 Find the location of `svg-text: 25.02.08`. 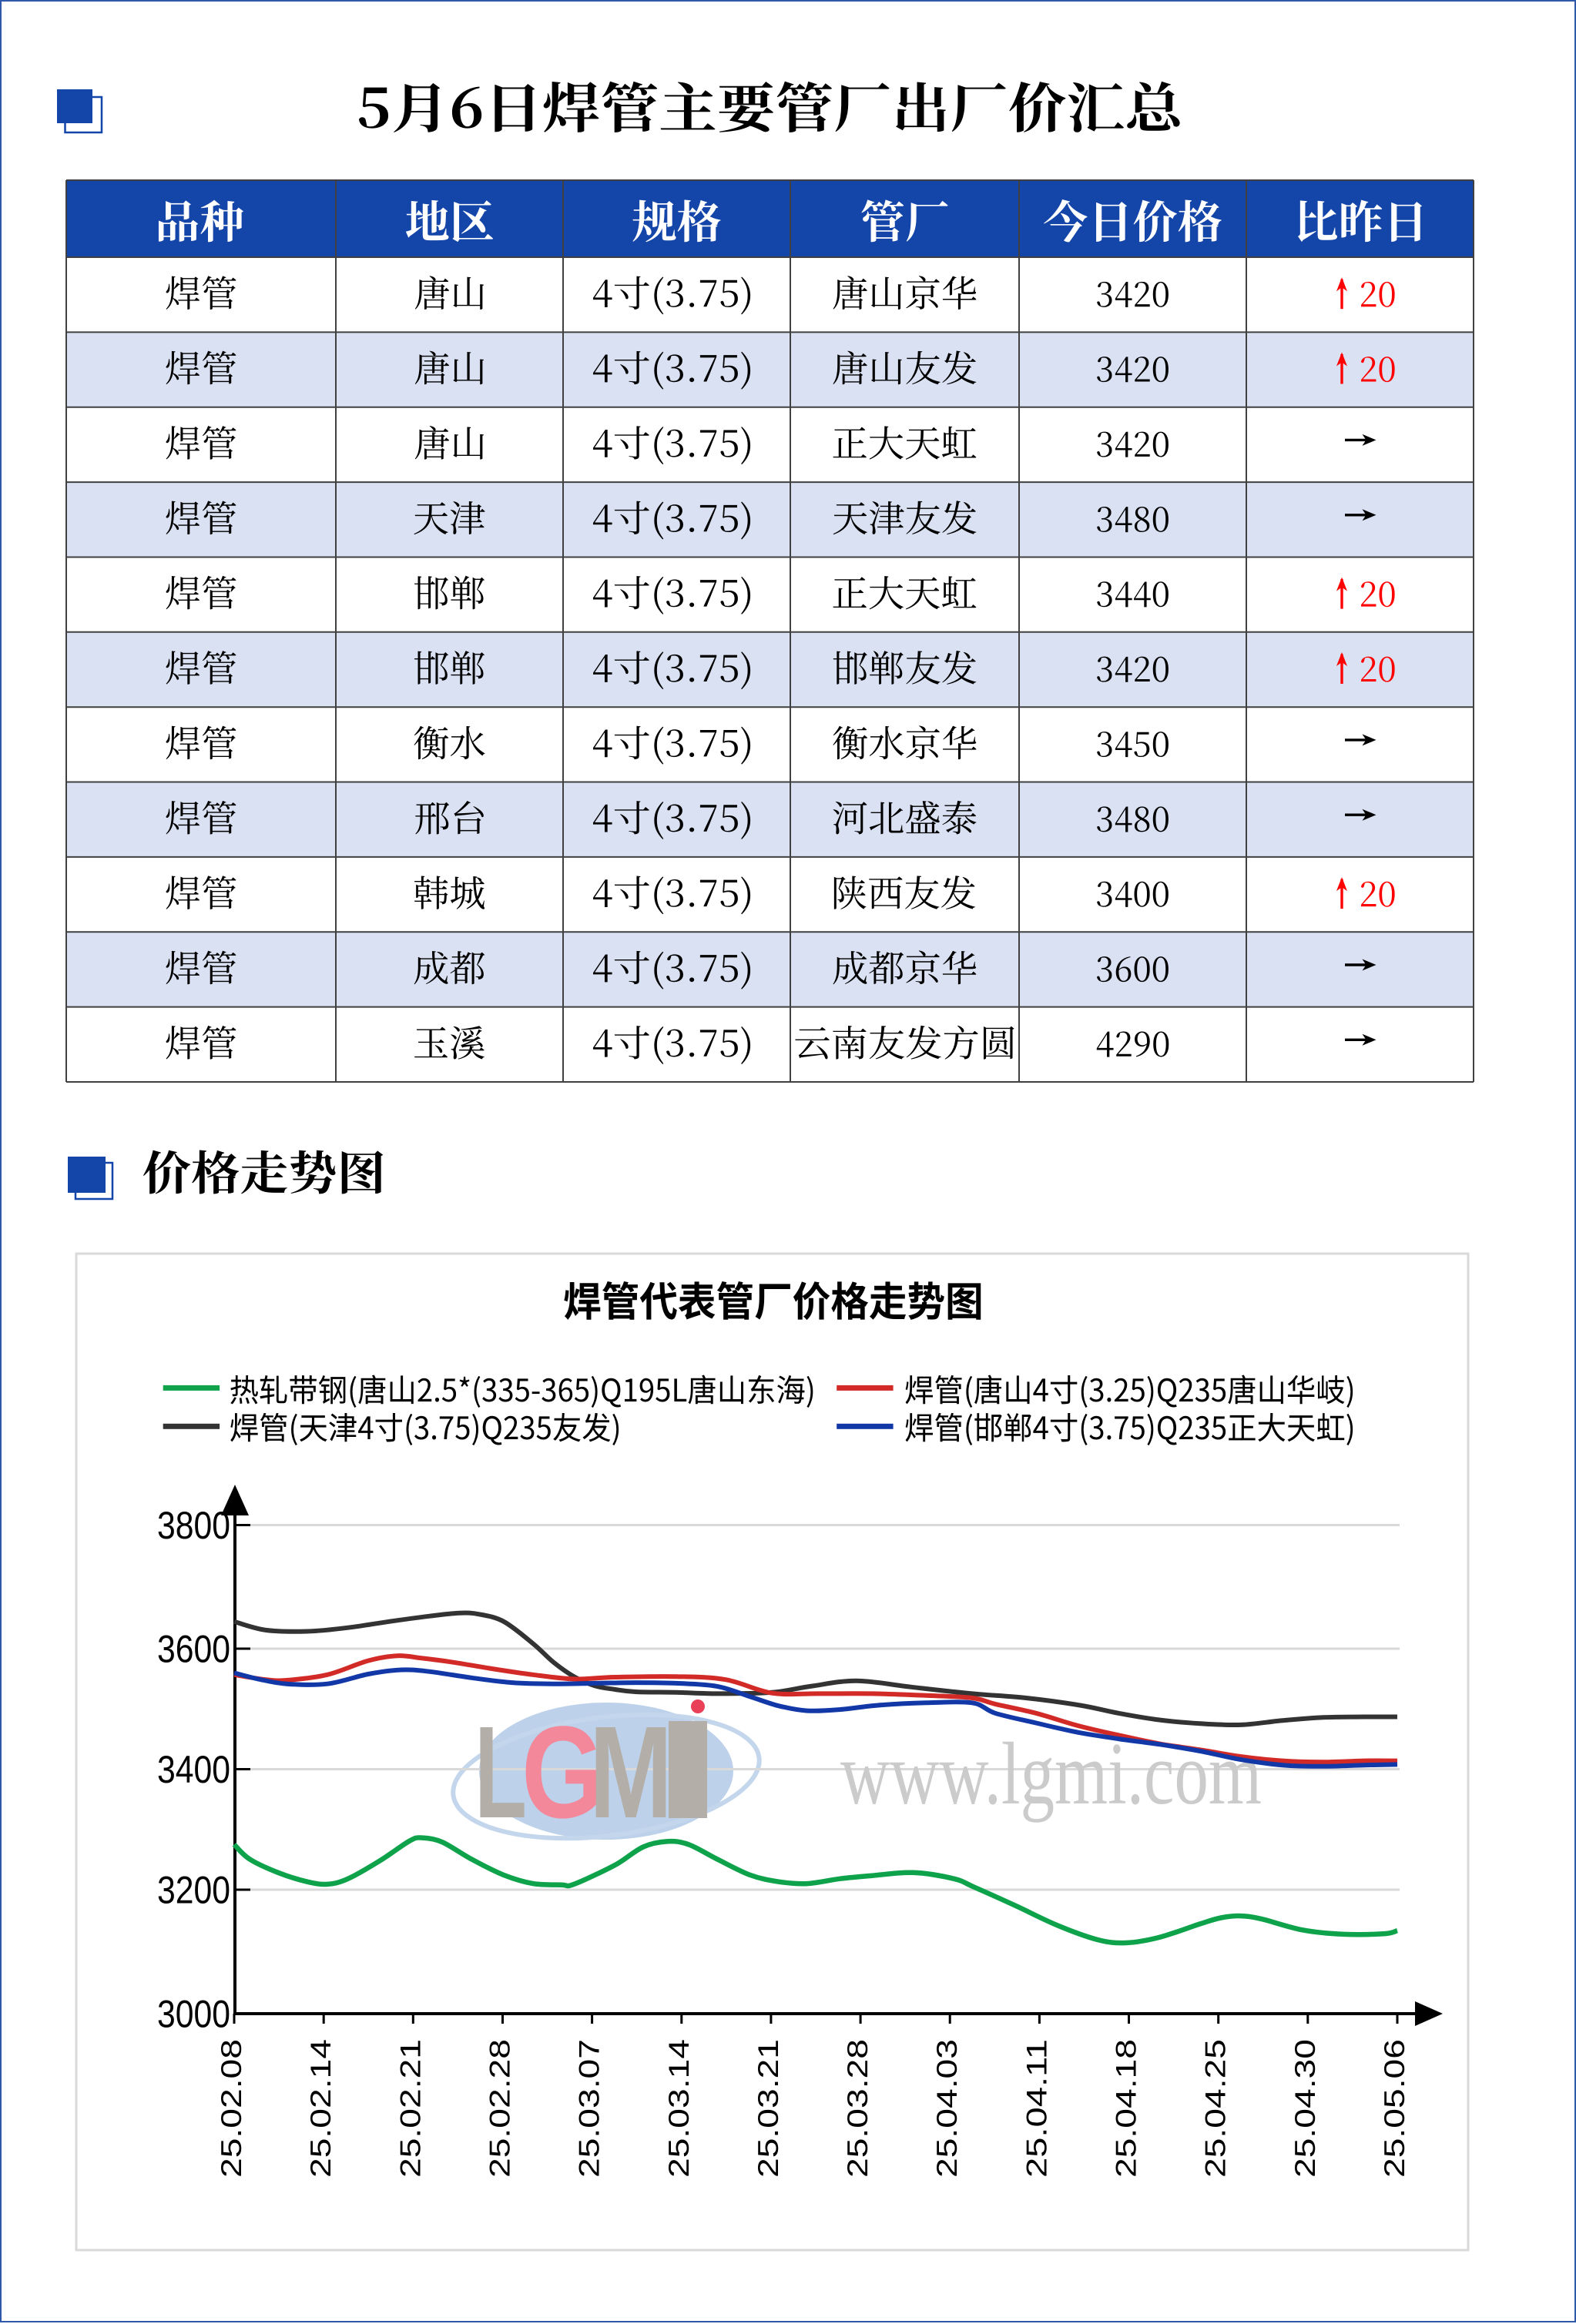

svg-text: 25.02.08 is located at coordinates (232, 2108).